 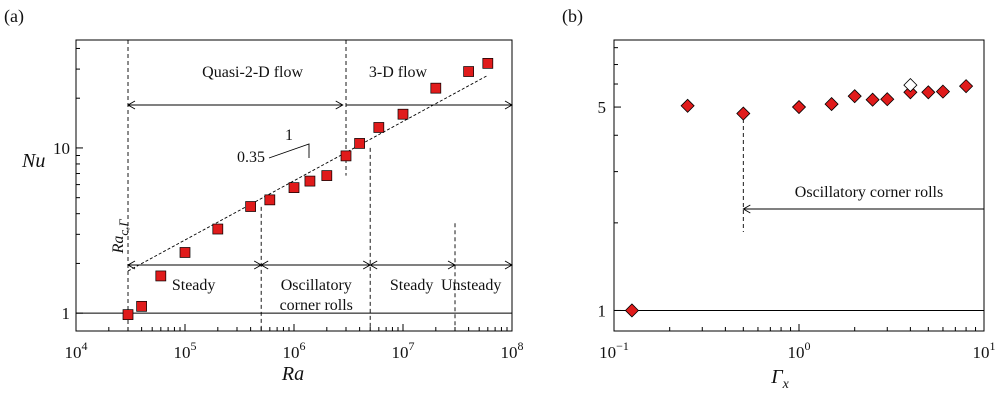 I want to click on y-tick-label: 5, so click(x=602, y=107).